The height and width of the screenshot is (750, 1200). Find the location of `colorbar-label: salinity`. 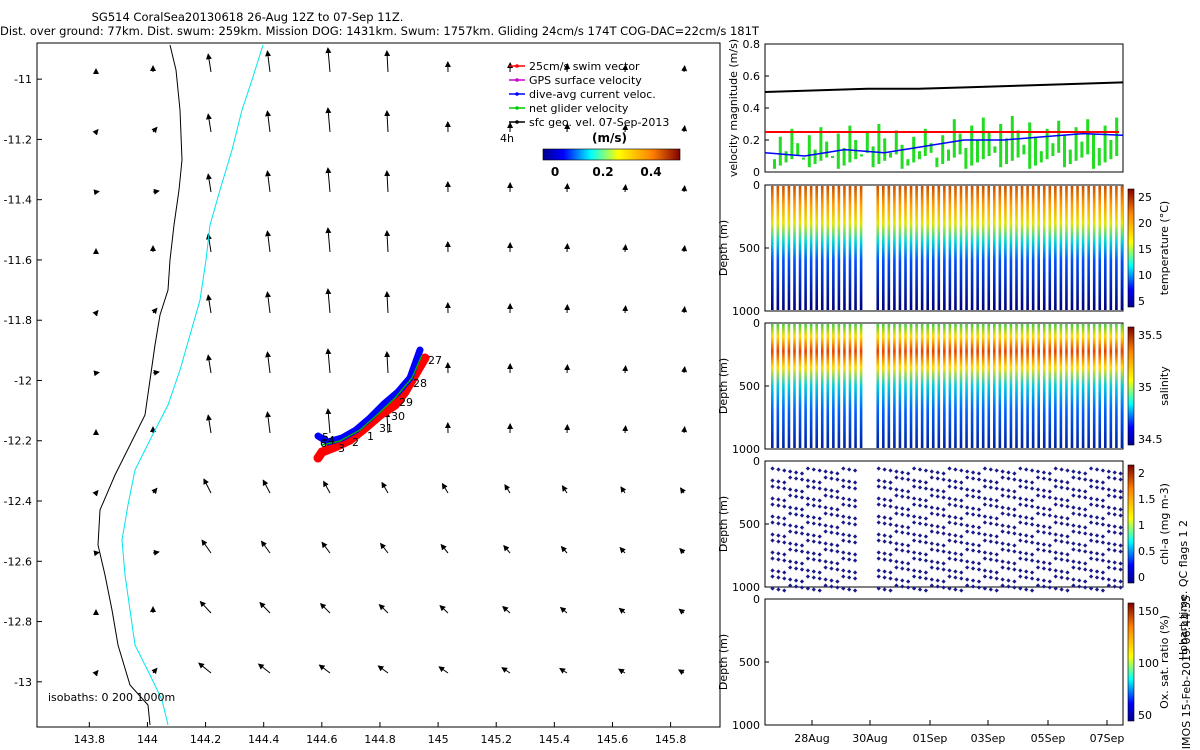

colorbar-label: salinity is located at coordinates (1164, 386).